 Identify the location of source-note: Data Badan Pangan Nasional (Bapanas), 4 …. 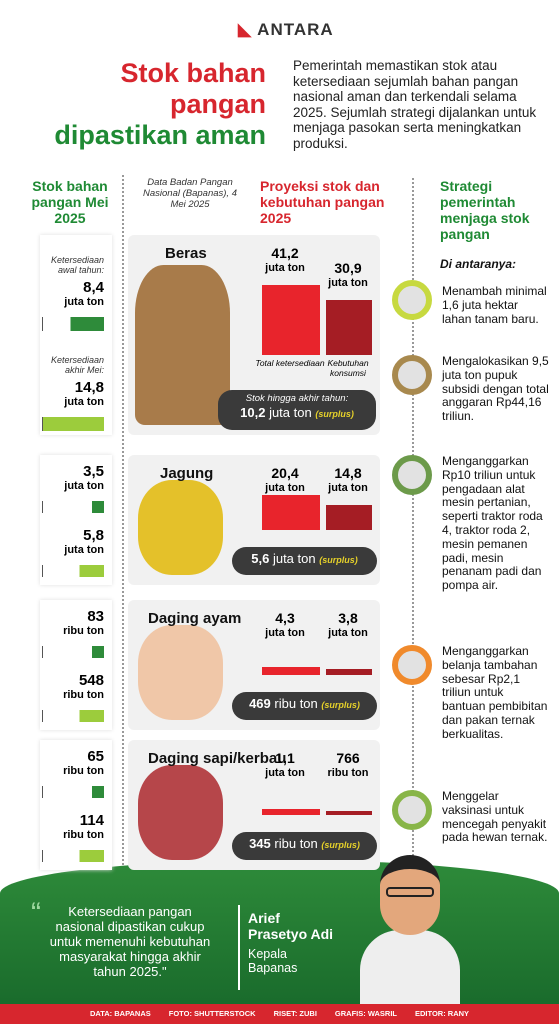
(190, 193).